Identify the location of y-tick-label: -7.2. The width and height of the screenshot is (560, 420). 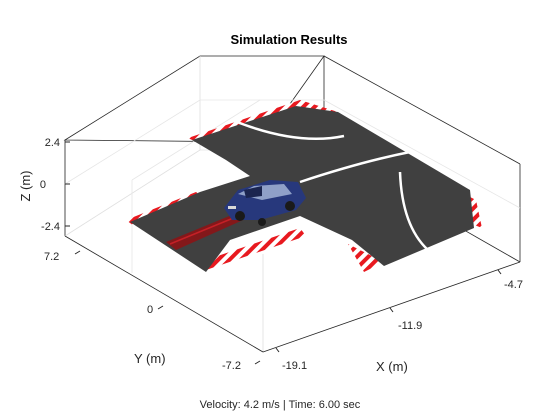
(231, 366).